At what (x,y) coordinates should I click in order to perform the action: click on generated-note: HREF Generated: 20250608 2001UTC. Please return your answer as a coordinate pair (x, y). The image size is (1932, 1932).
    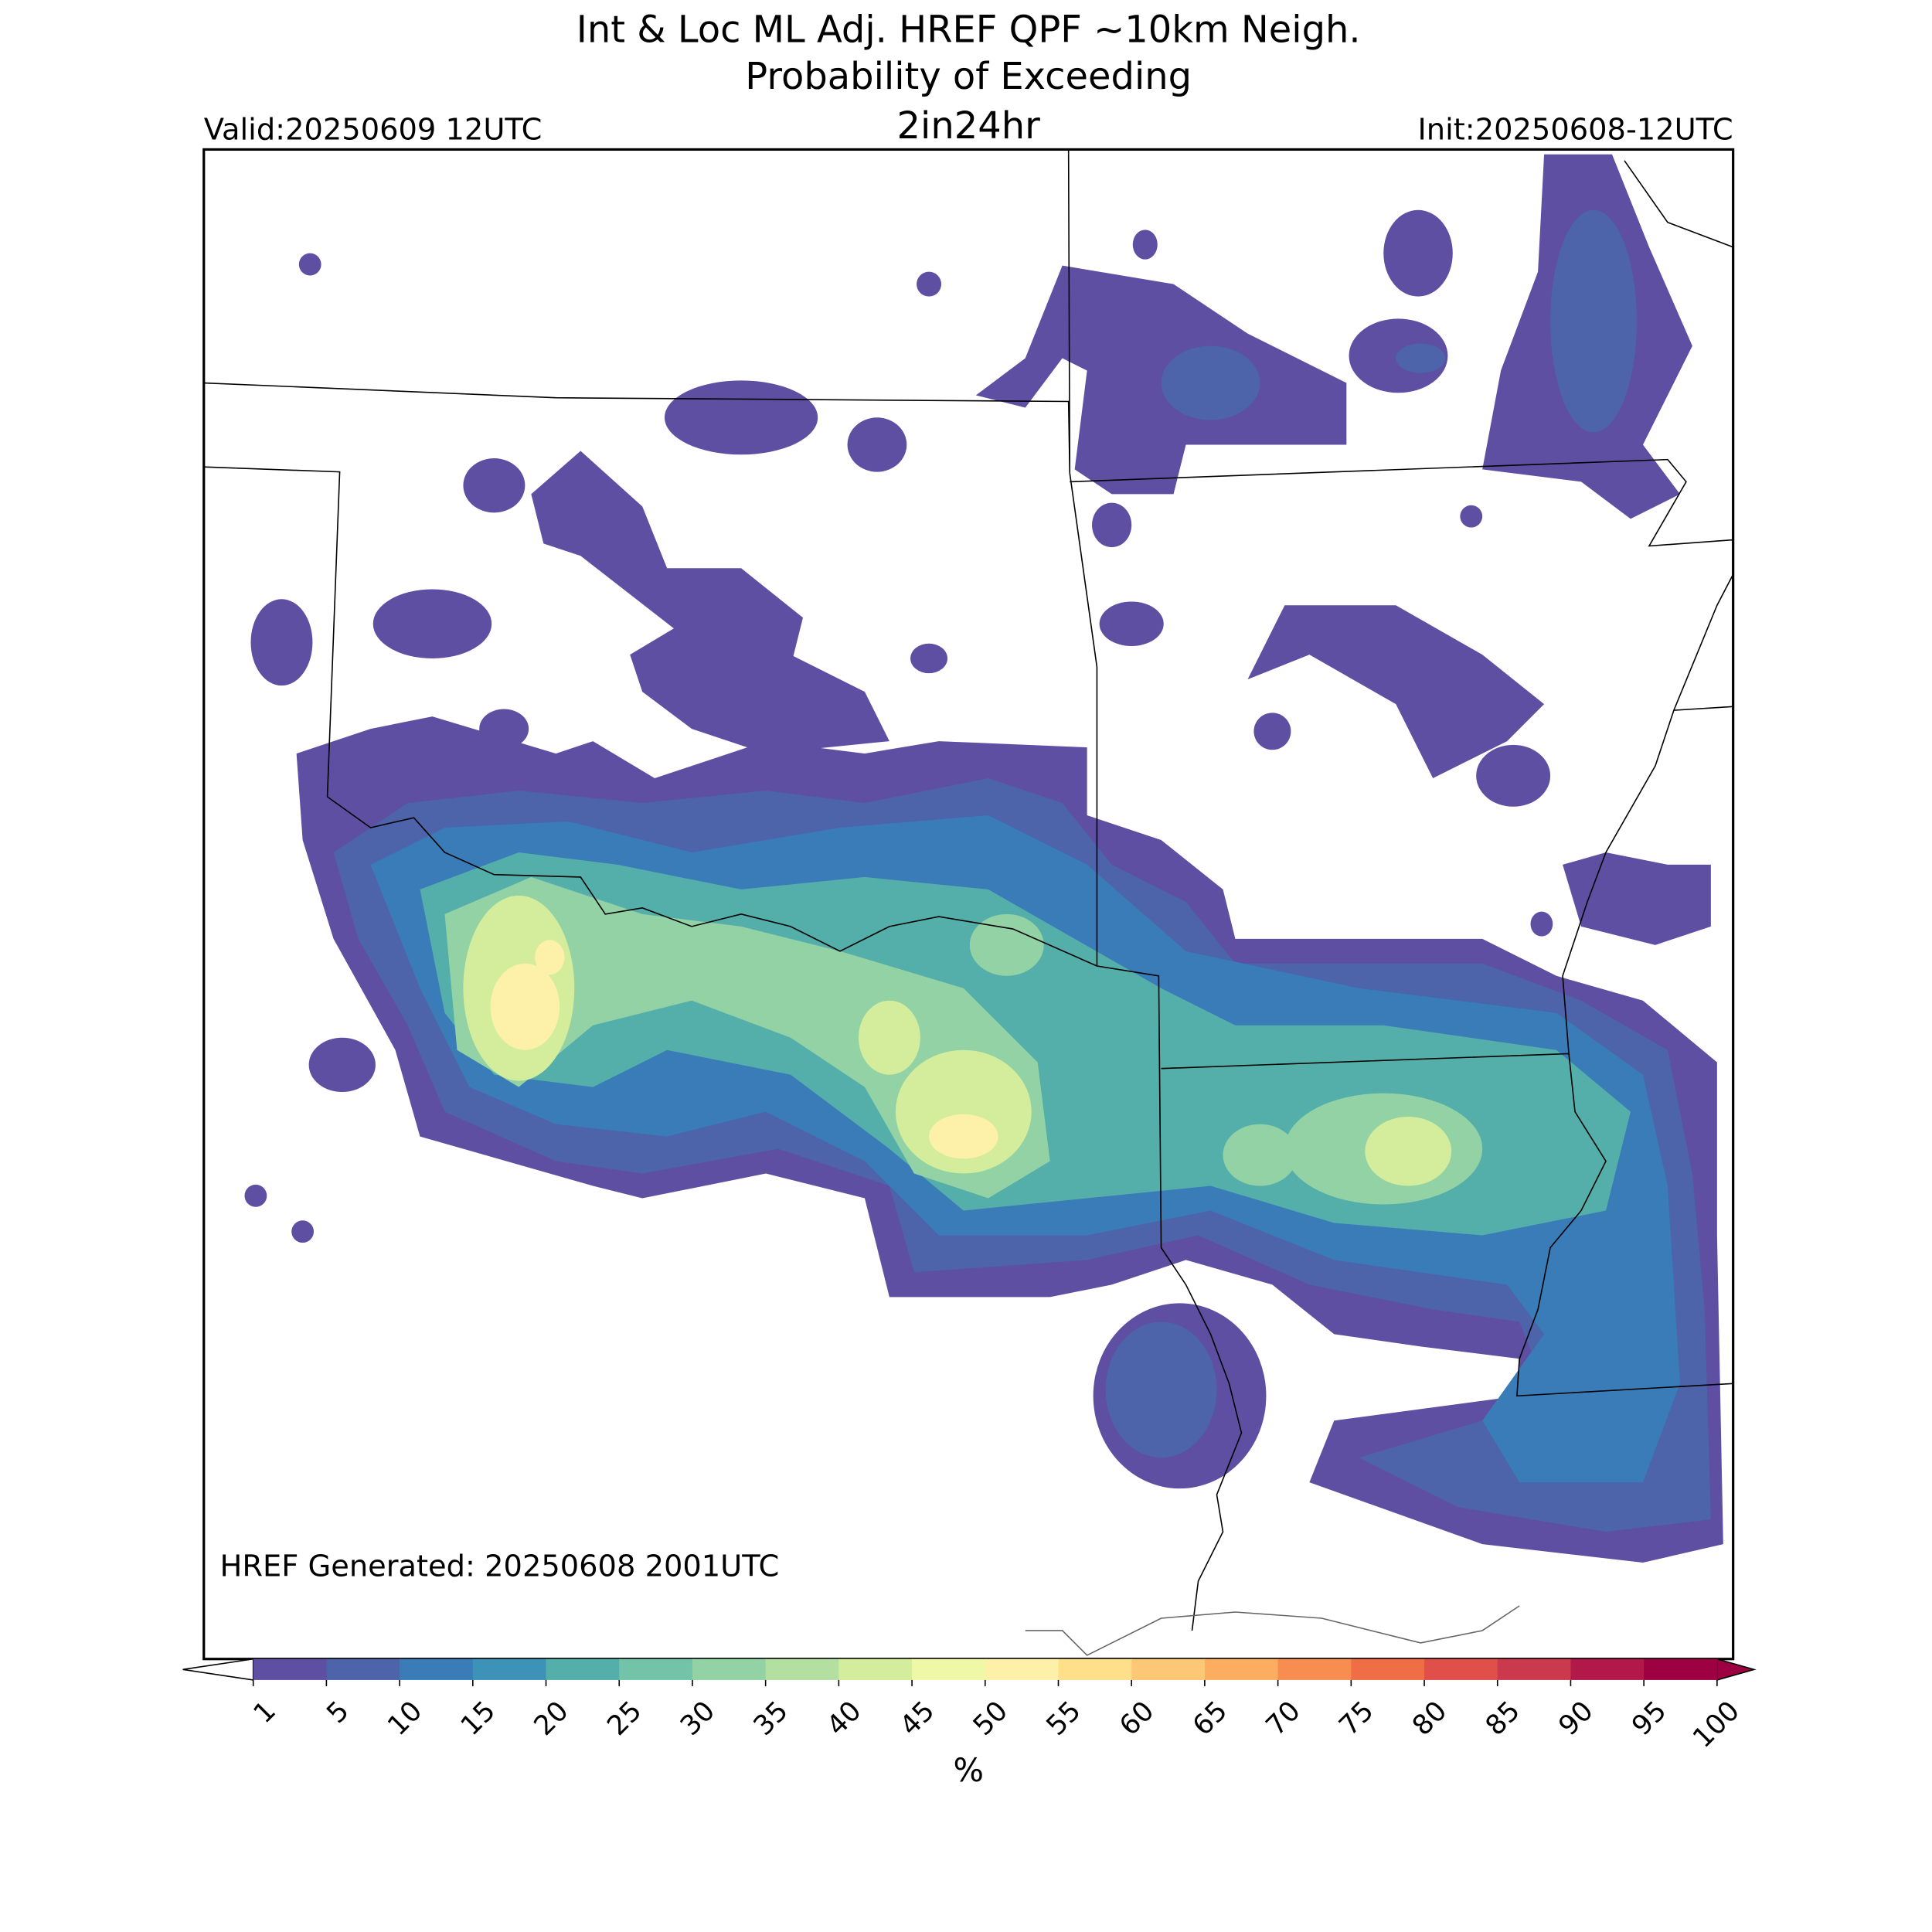
    Looking at the image, I should click on (500, 1567).